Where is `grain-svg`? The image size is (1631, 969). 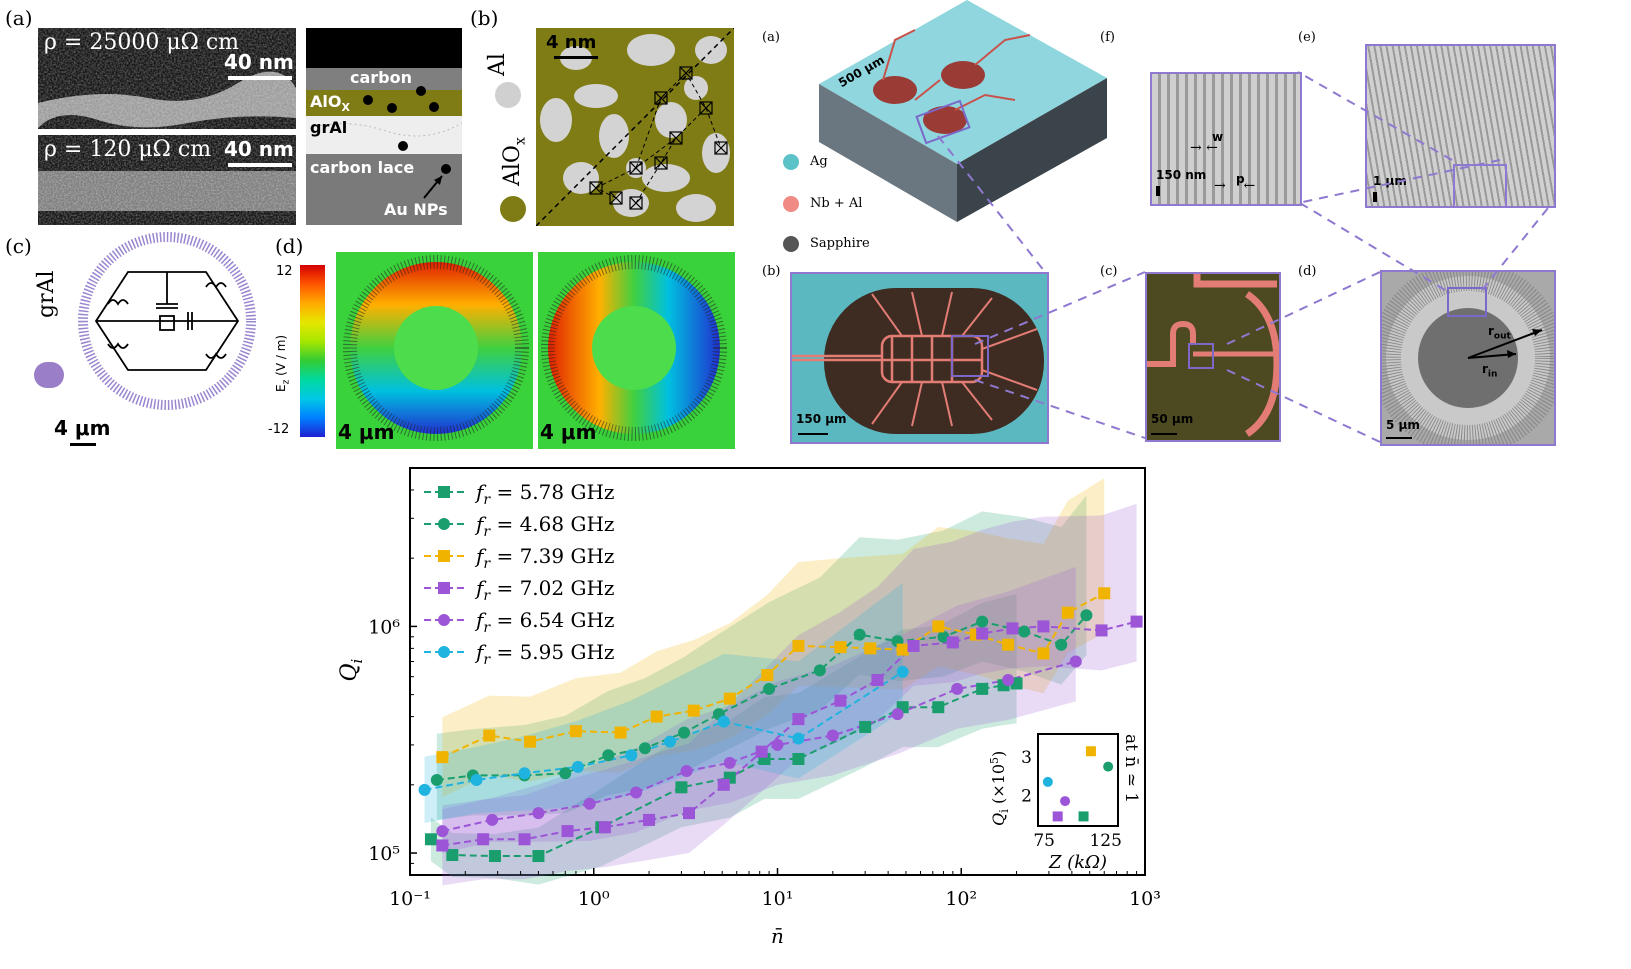 grain-svg is located at coordinates (635, 127).